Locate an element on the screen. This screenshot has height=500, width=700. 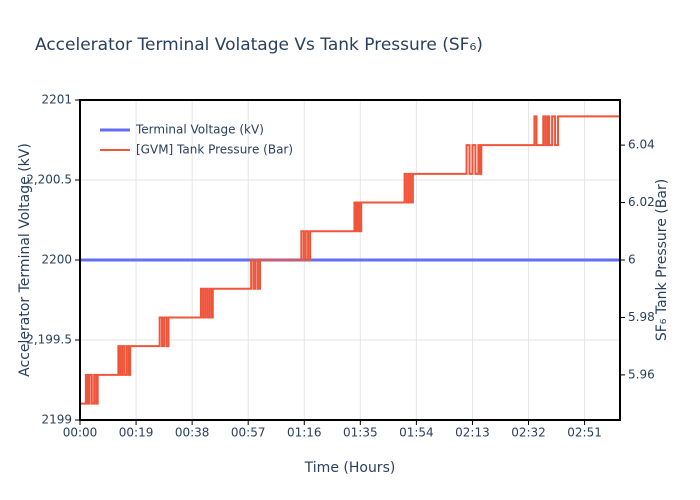
y-tick-label: 2,200.5 is located at coordinates (49, 180).